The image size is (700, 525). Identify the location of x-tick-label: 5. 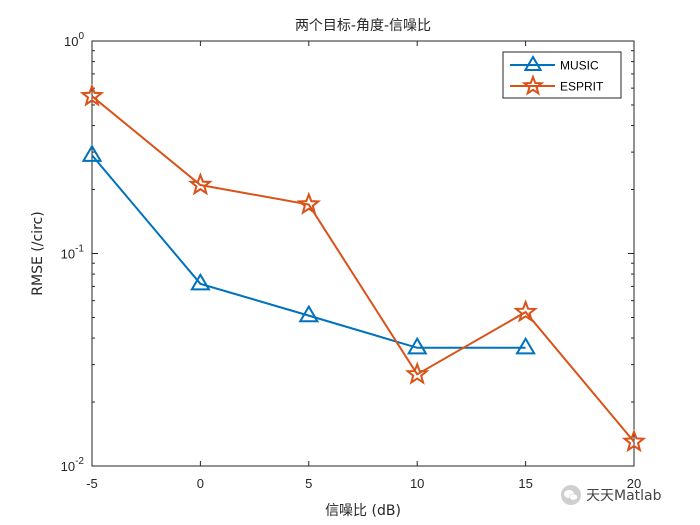
(308, 483).